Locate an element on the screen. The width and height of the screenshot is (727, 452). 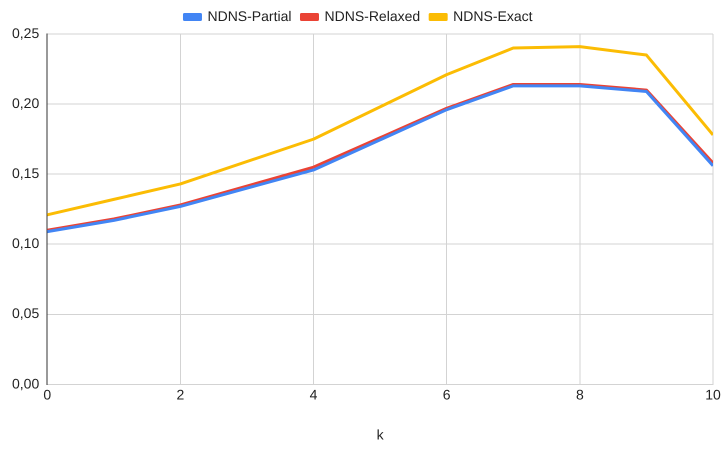
y-tick-label: 0,10 is located at coordinates (26, 243).